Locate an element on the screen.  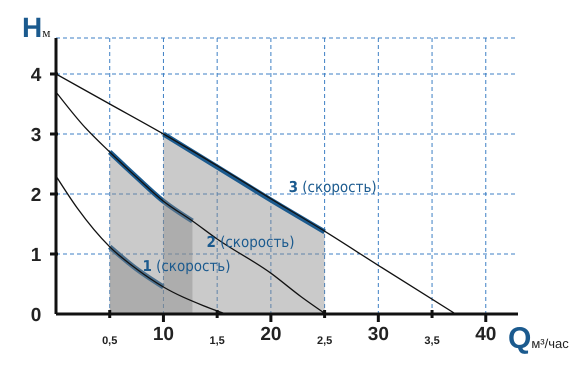
x-tick-label: 3,5 is located at coordinates (432, 341).